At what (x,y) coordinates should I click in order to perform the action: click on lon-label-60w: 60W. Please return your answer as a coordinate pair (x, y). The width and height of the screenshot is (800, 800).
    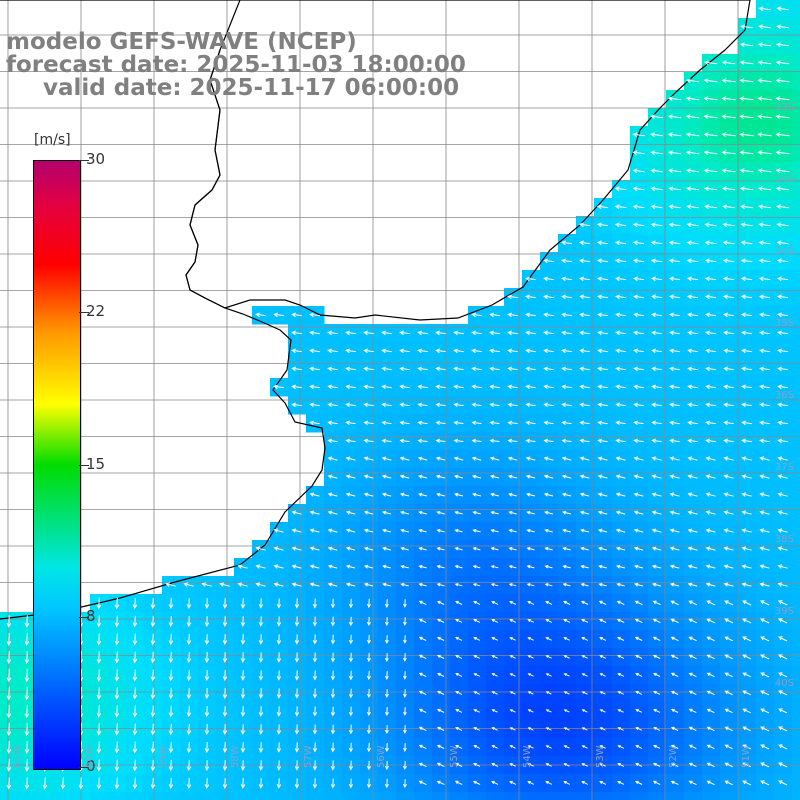
    Looking at the image, I should click on (89, 756).